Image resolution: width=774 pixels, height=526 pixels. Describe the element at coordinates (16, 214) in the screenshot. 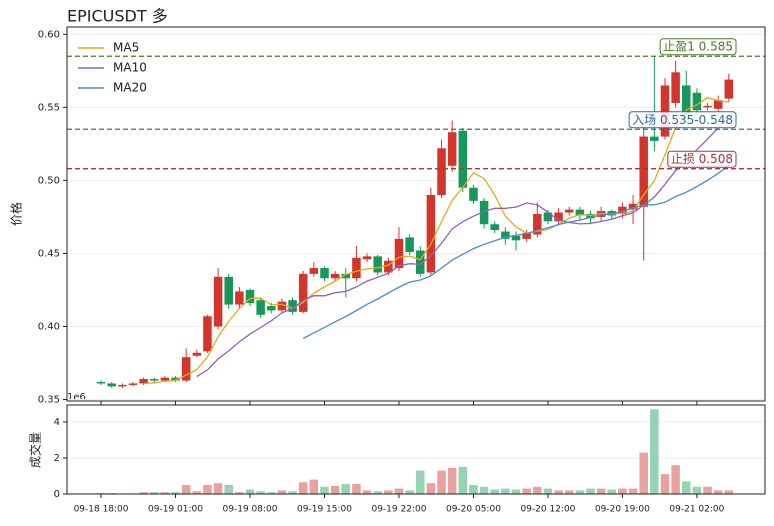

I see `y-axis-label: 价格` at that location.